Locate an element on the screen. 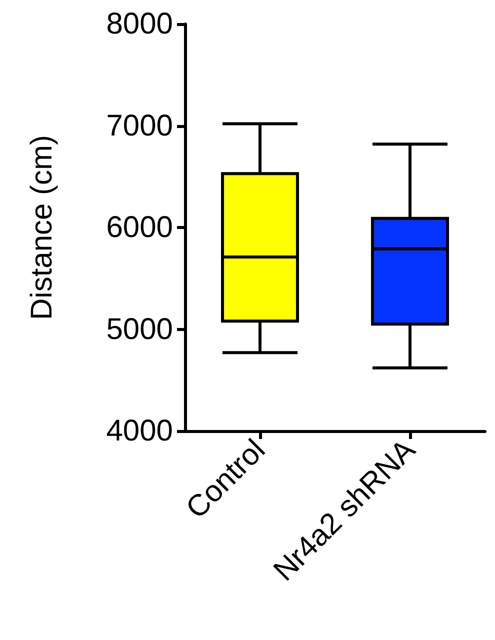  y-tick-label: 6000 is located at coordinates (139, 227).